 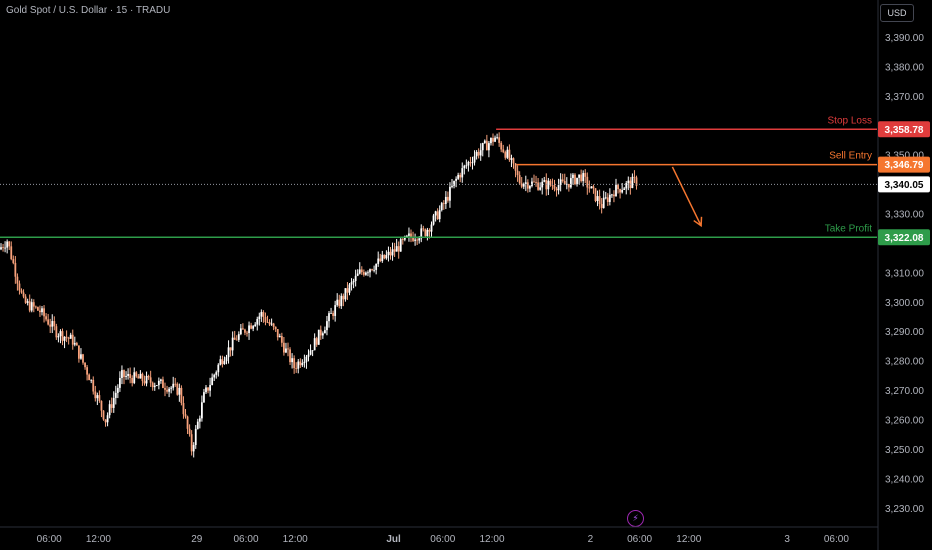 What do you see at coordinates (904, 38) in the screenshot?
I see `y-tick-label: 3,390.00` at bounding box center [904, 38].